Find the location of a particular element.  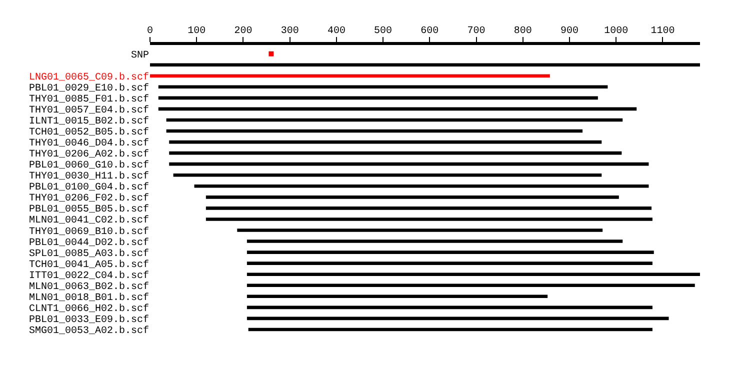

y-tick-label: PBL01_0055_B05.b.scf is located at coordinates (88, 210).